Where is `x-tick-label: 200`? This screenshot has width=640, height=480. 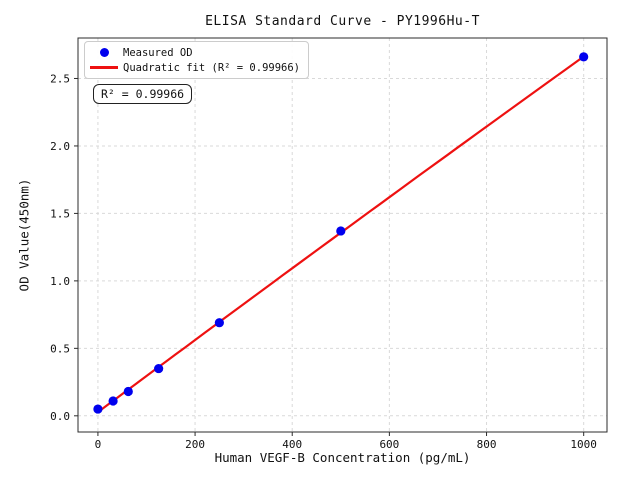
x-tick-label: 200 is located at coordinates (195, 444).